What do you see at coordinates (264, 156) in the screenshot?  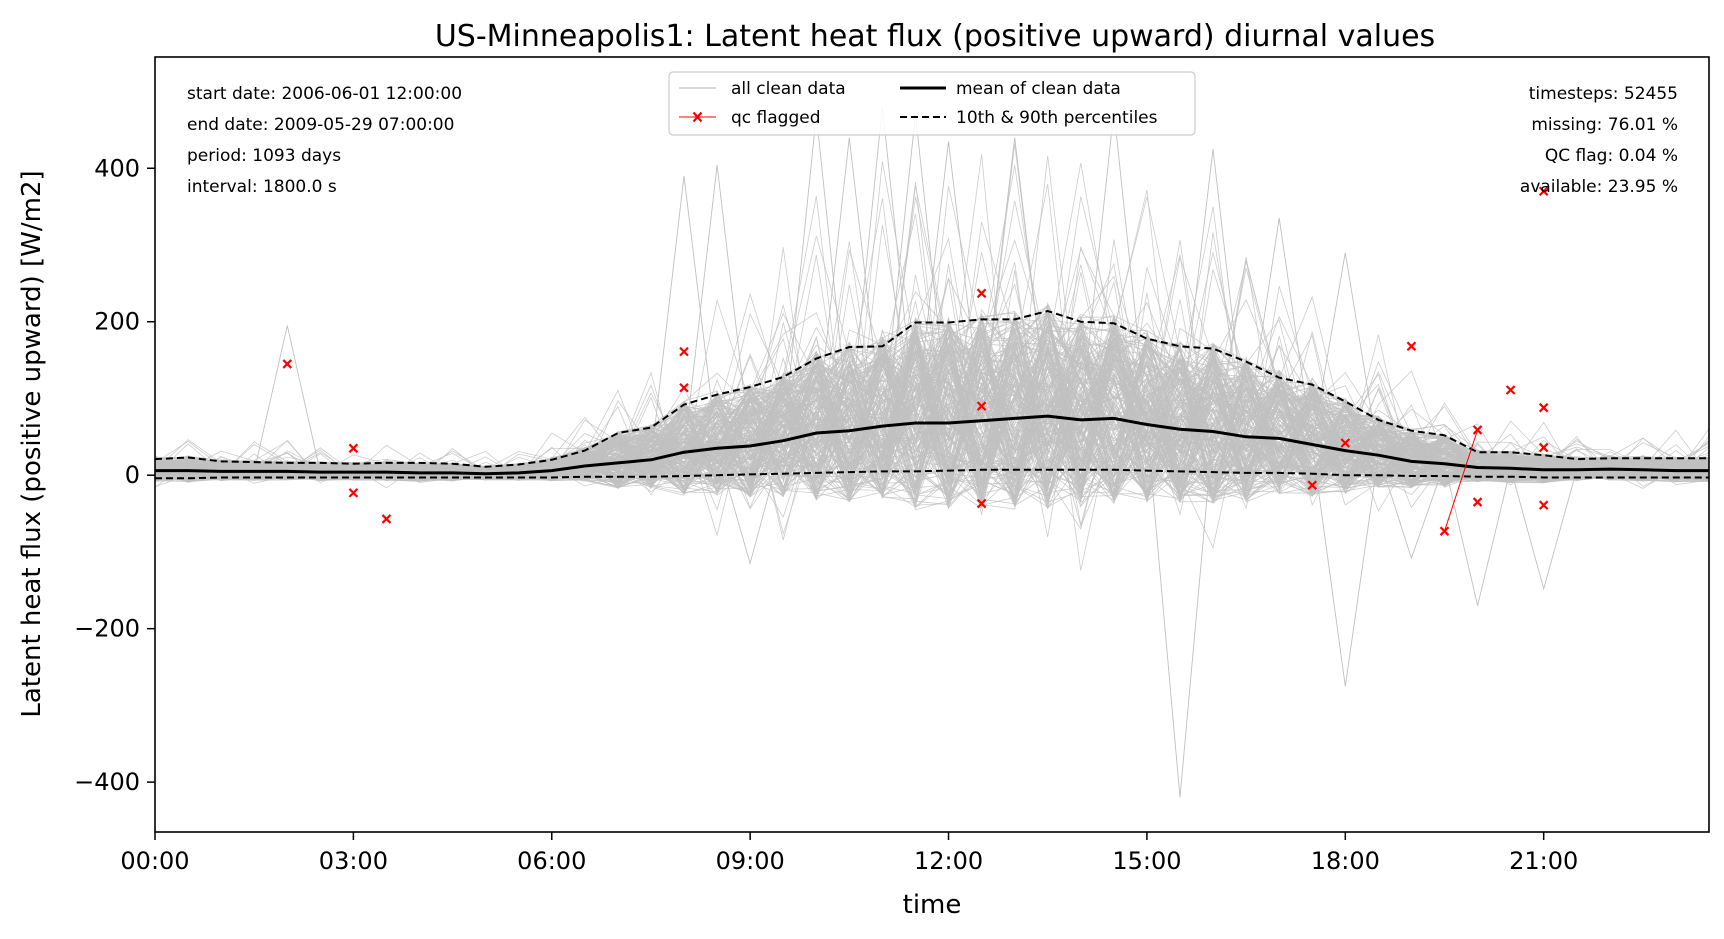 I see `info-period: period: 1093 days` at bounding box center [264, 156].